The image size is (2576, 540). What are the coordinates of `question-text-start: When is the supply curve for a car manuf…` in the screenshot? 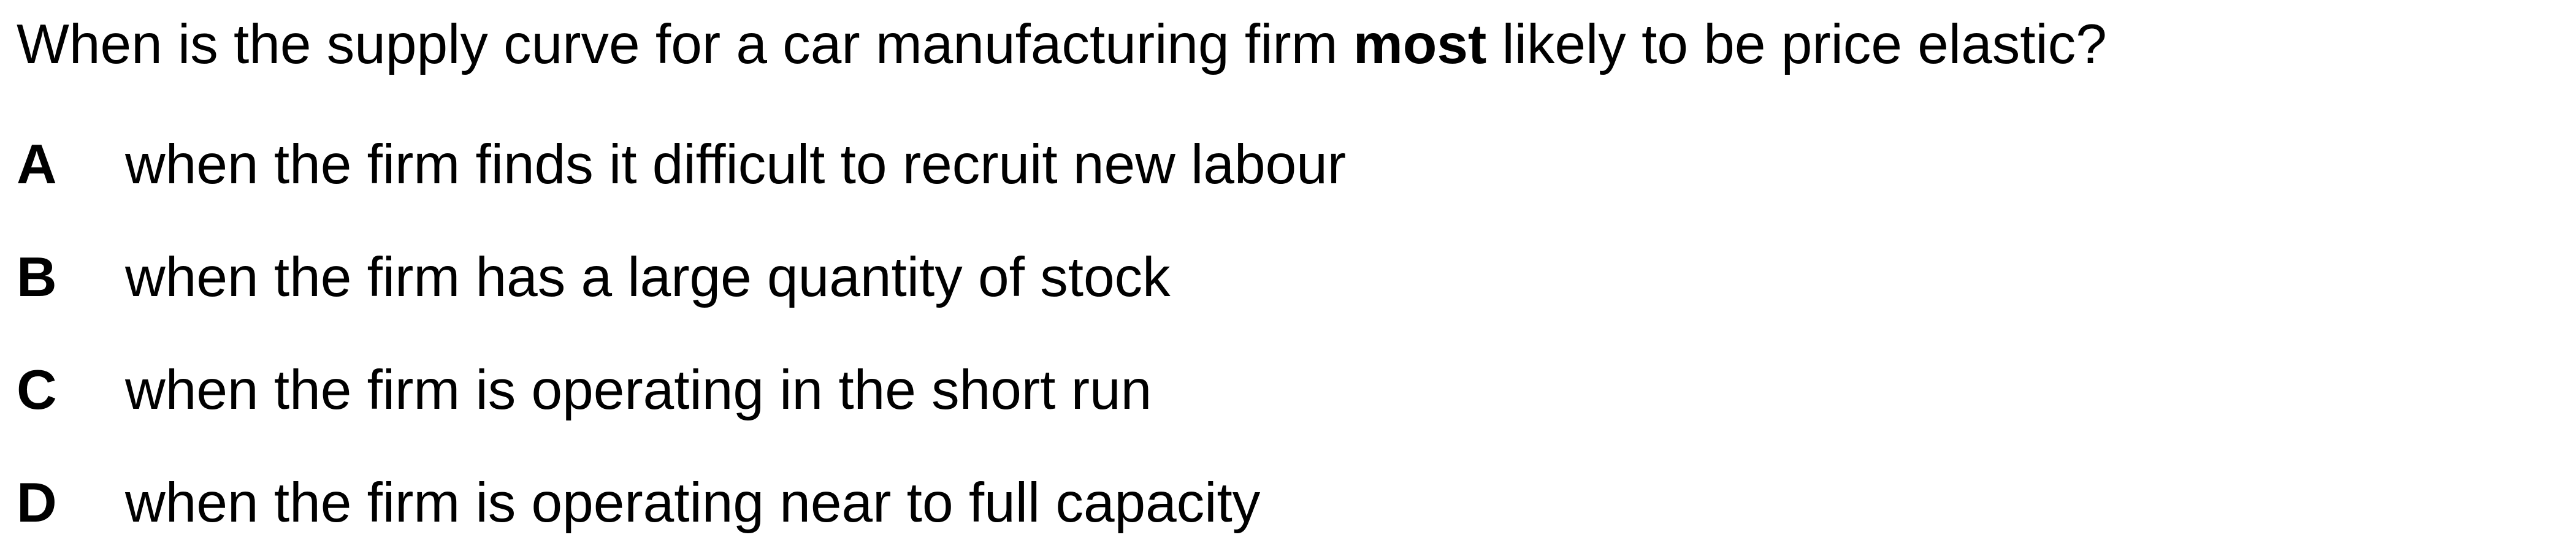 It's located at (685, 44).